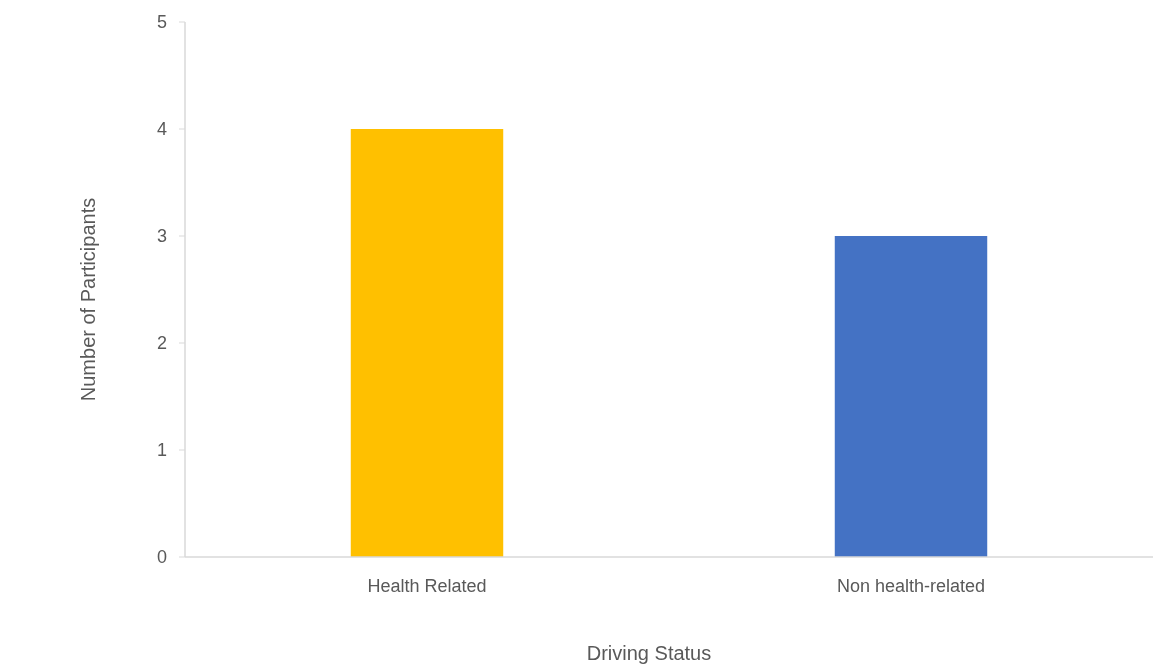  What do you see at coordinates (161, 343) in the screenshot?
I see `y-tick-label: 2` at bounding box center [161, 343].